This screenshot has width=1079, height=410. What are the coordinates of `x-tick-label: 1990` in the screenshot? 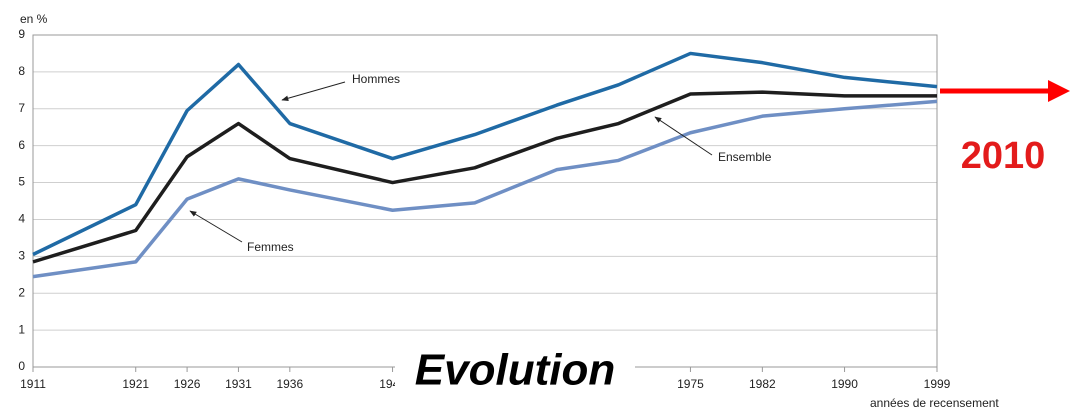 It's located at (844, 384).